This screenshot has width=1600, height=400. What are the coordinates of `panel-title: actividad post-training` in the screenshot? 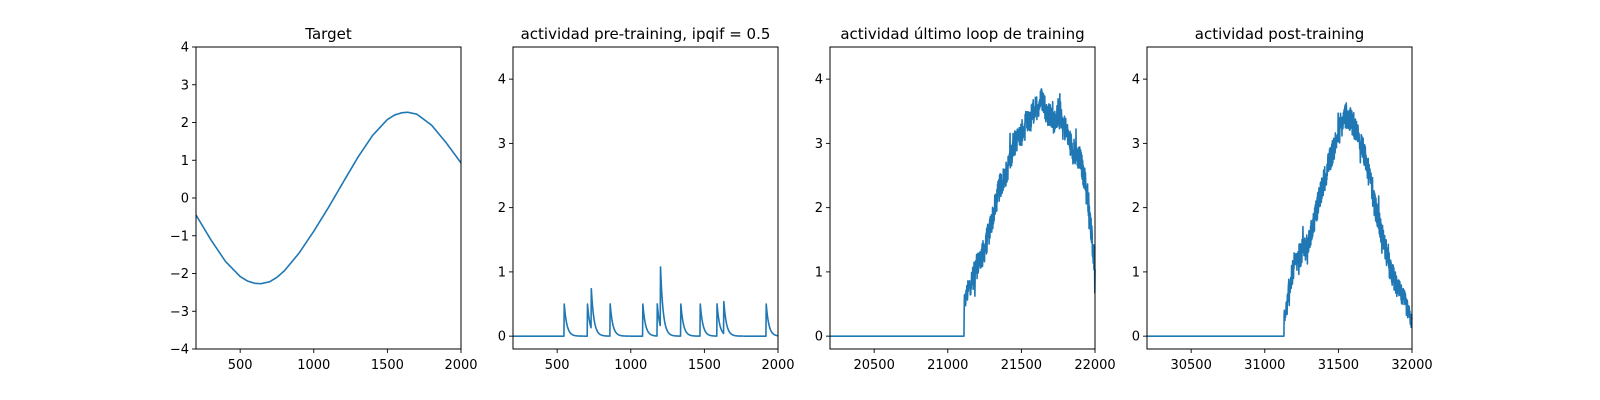 It's located at (1279, 34).